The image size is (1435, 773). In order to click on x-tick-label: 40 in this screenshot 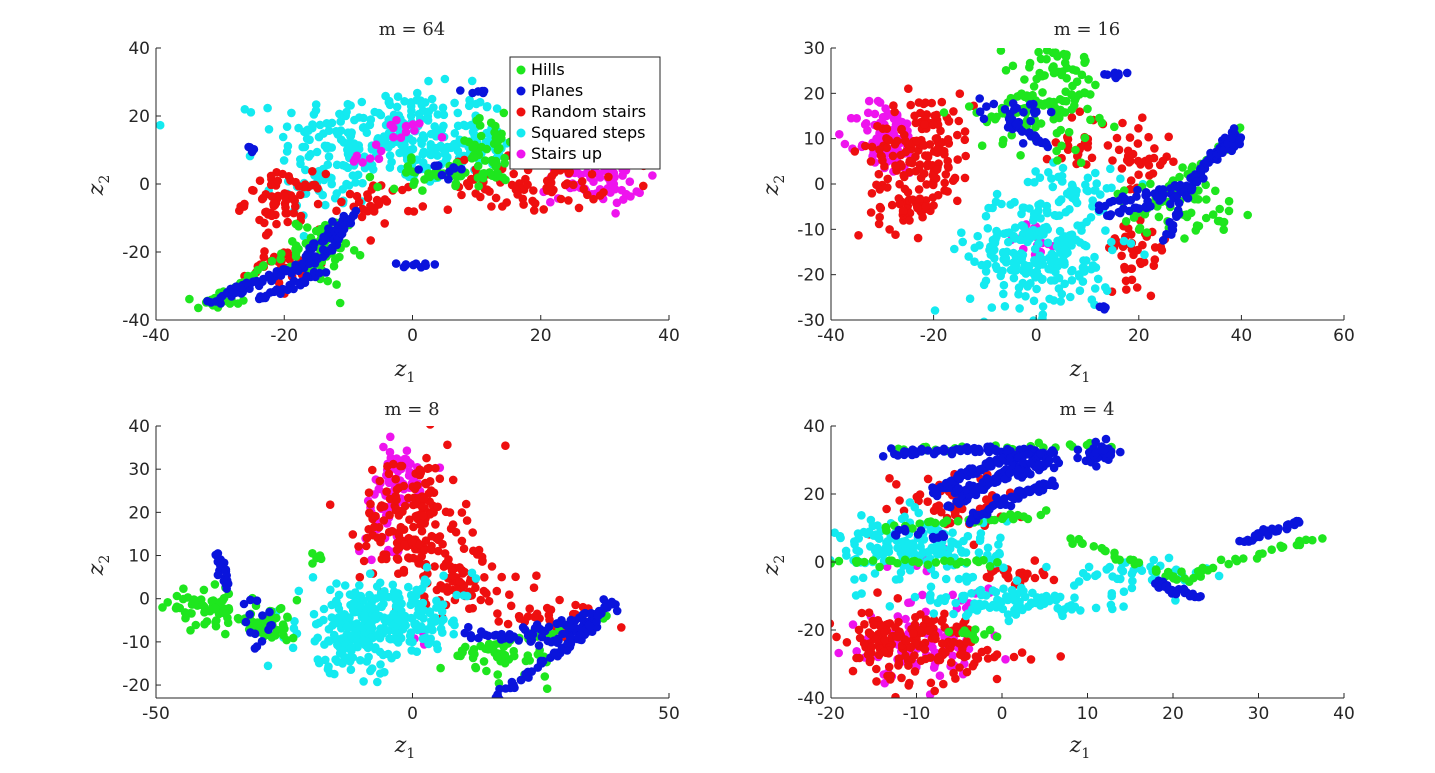, I will do `click(1344, 714)`.